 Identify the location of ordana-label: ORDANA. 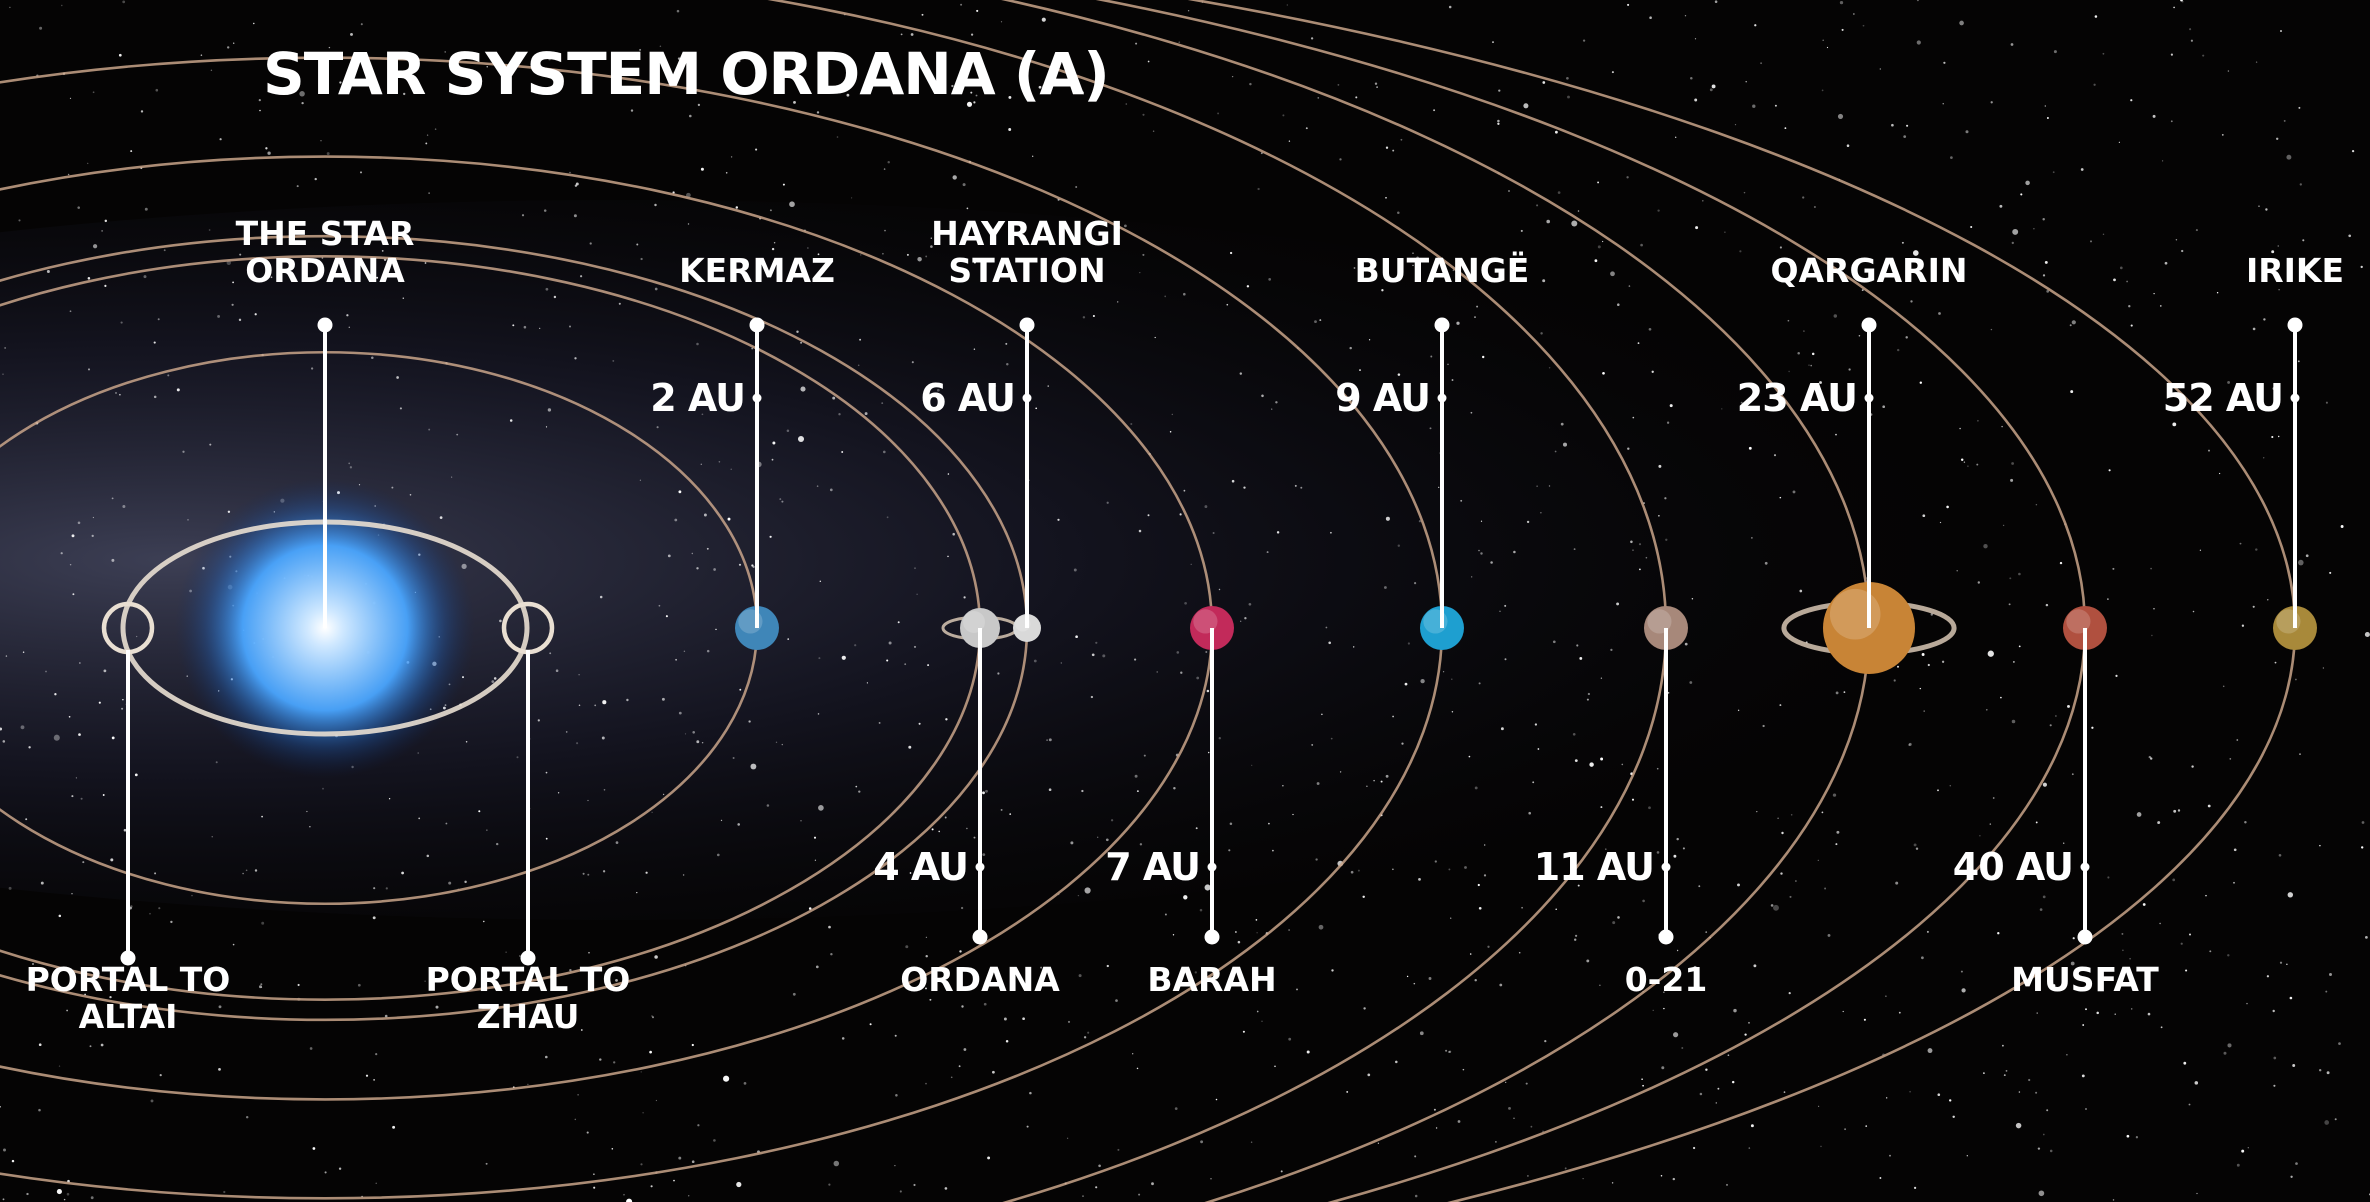
(980, 979).